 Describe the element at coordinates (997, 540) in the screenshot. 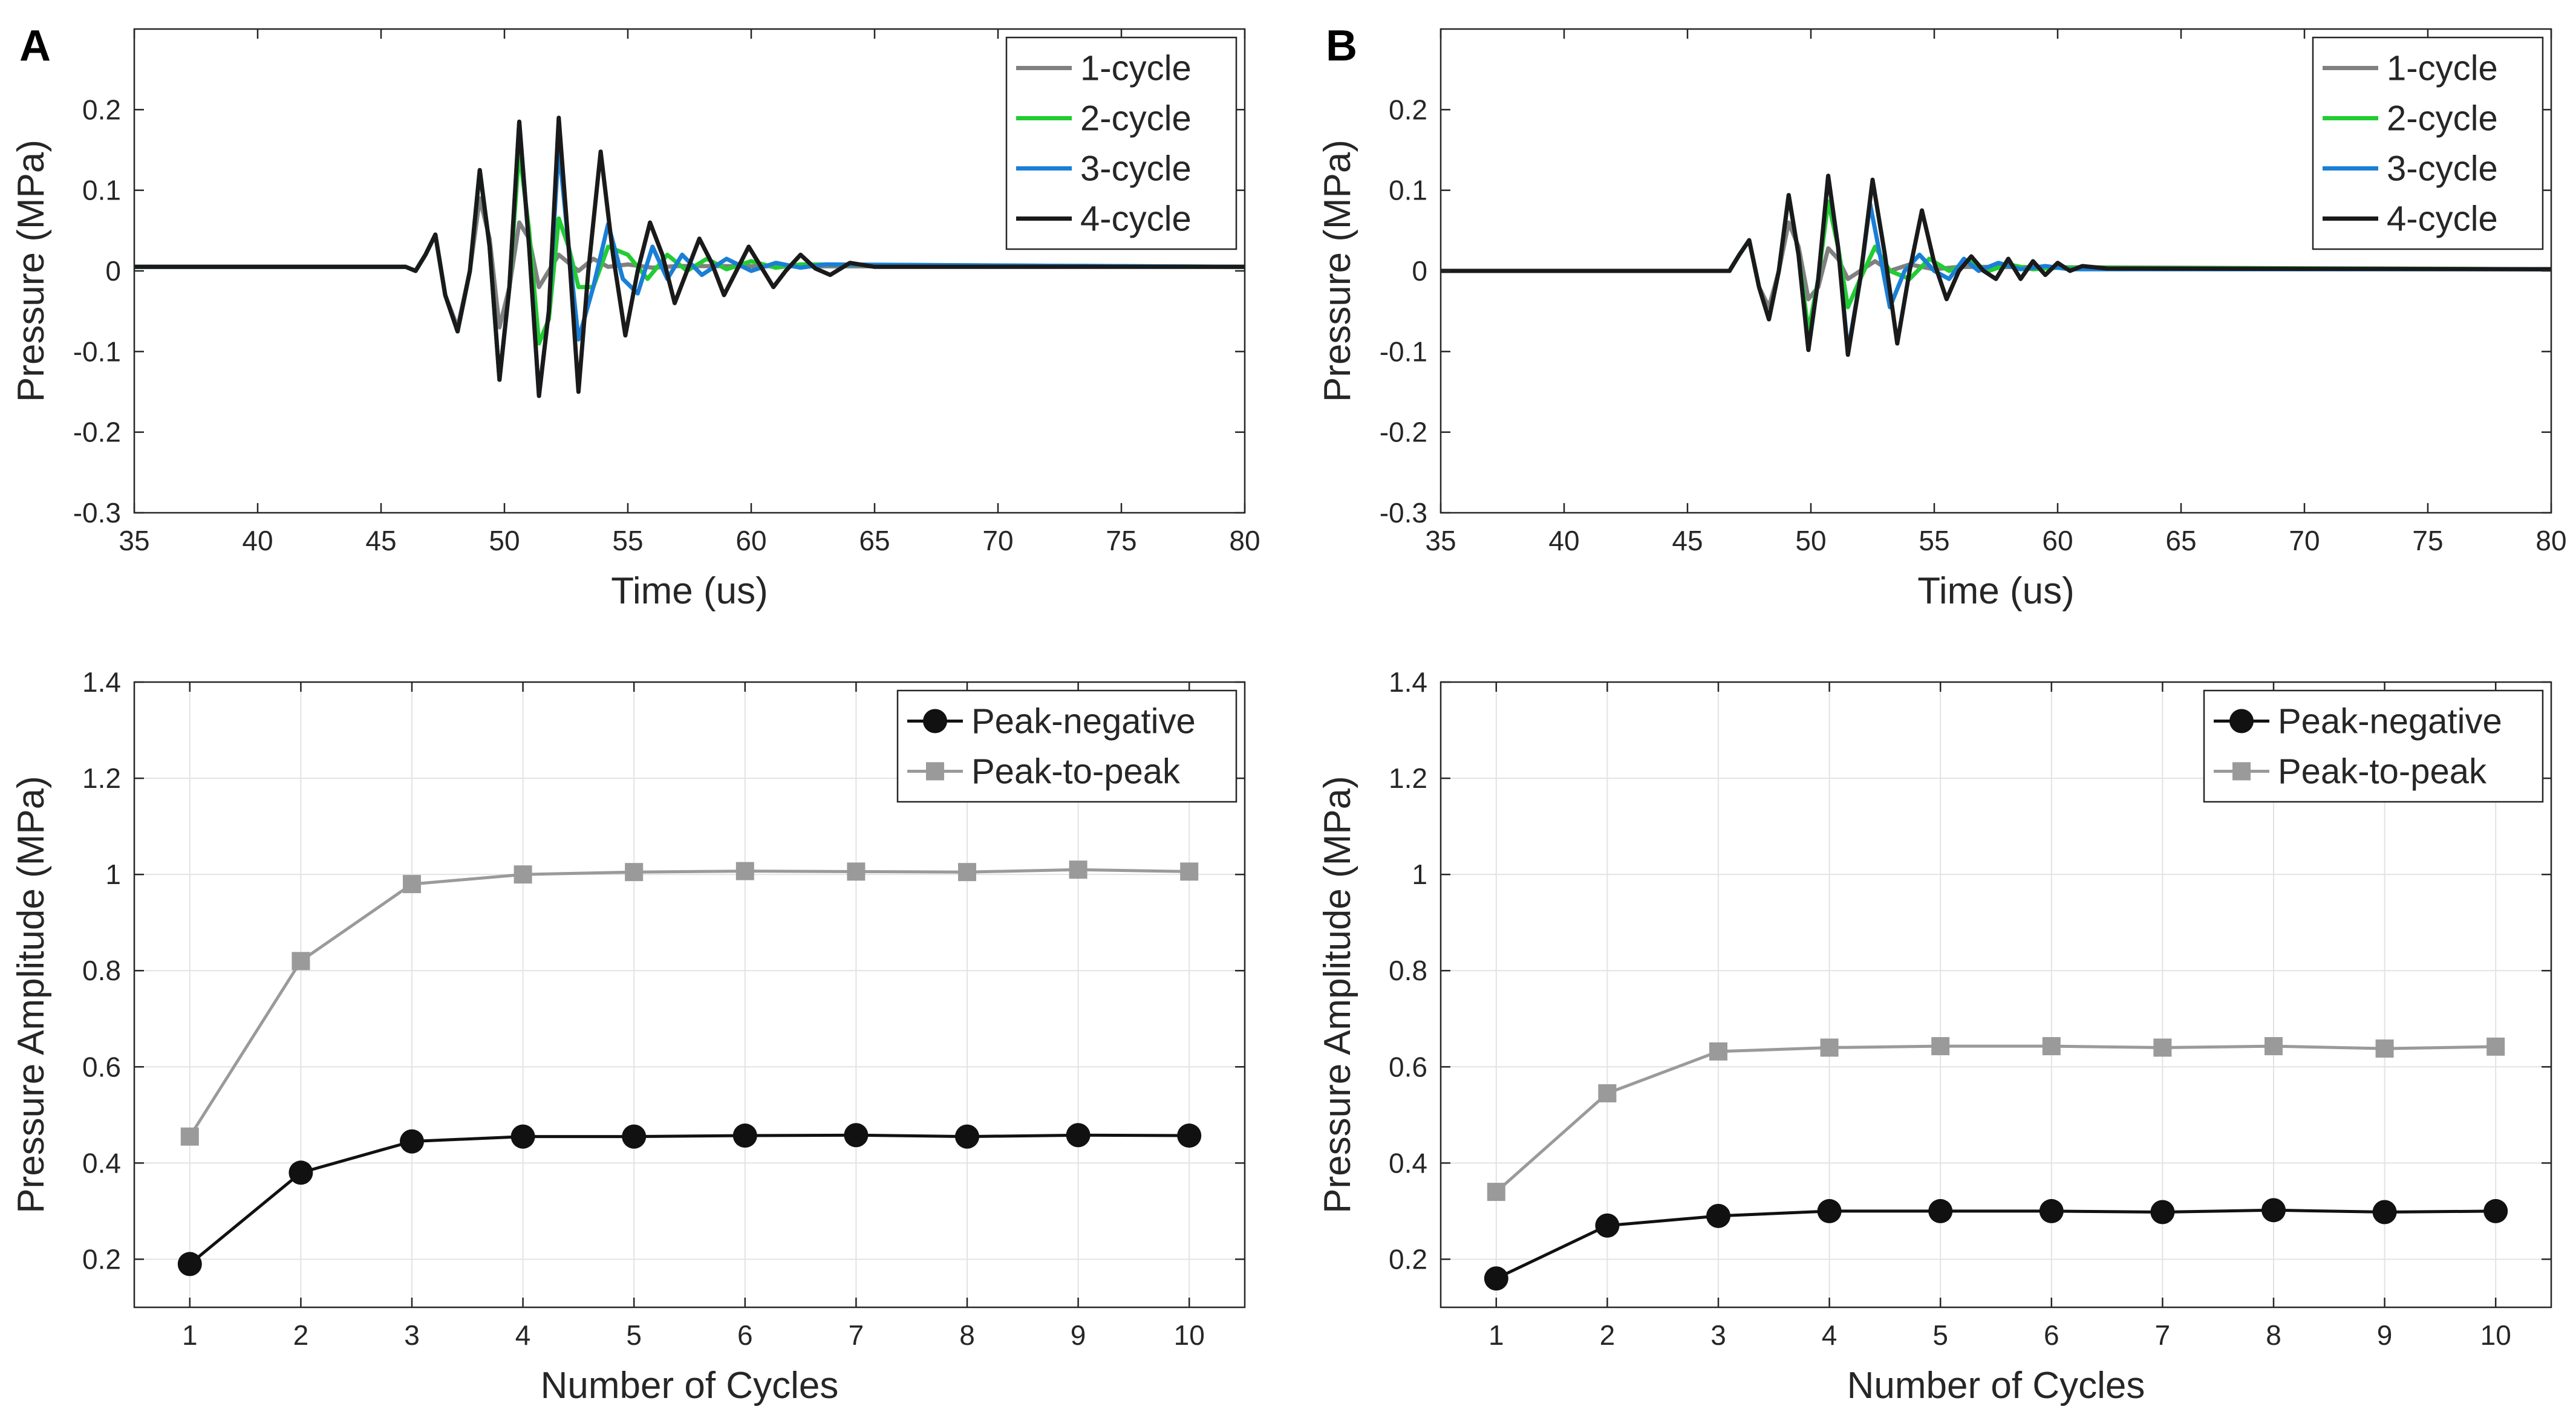

I see `x-tick-label: 70` at that location.